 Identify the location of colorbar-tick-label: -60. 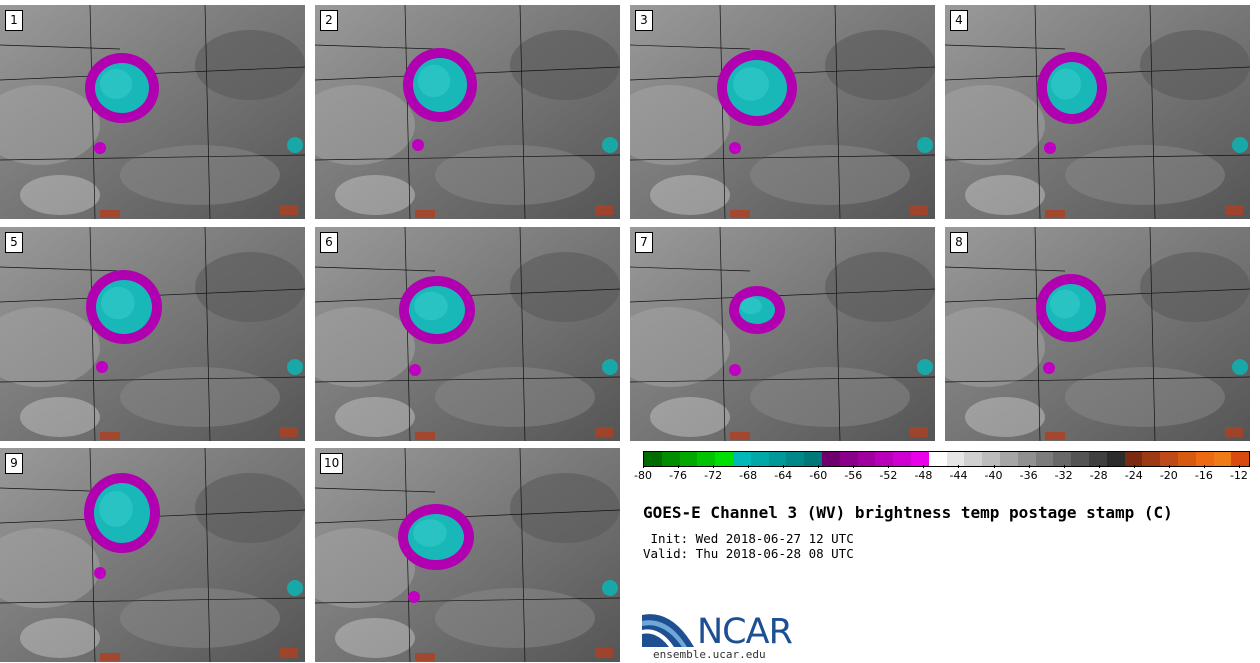
(818, 473).